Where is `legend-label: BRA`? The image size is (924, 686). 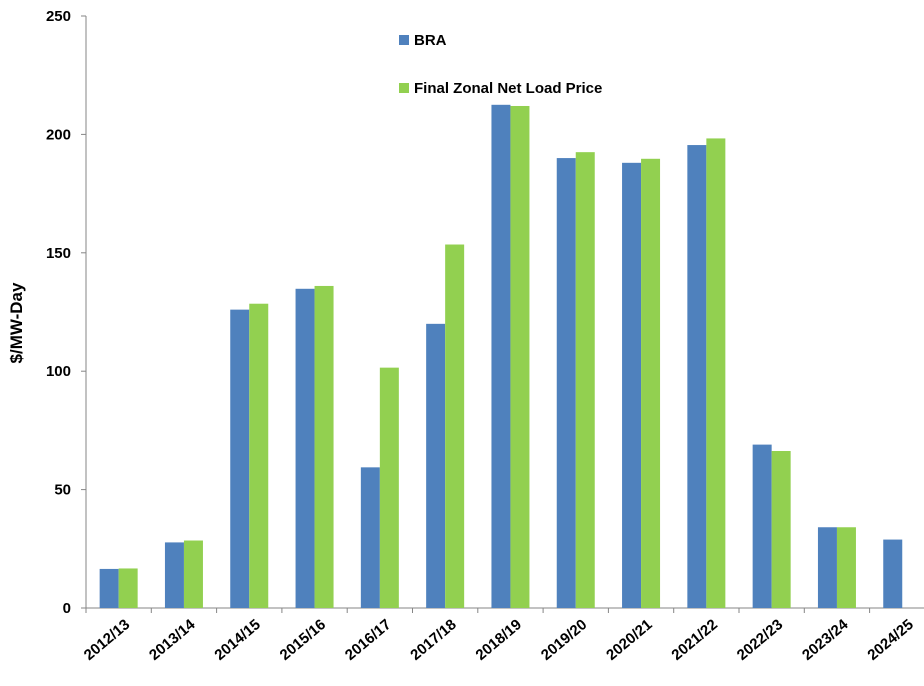 legend-label: BRA is located at coordinates (430, 40).